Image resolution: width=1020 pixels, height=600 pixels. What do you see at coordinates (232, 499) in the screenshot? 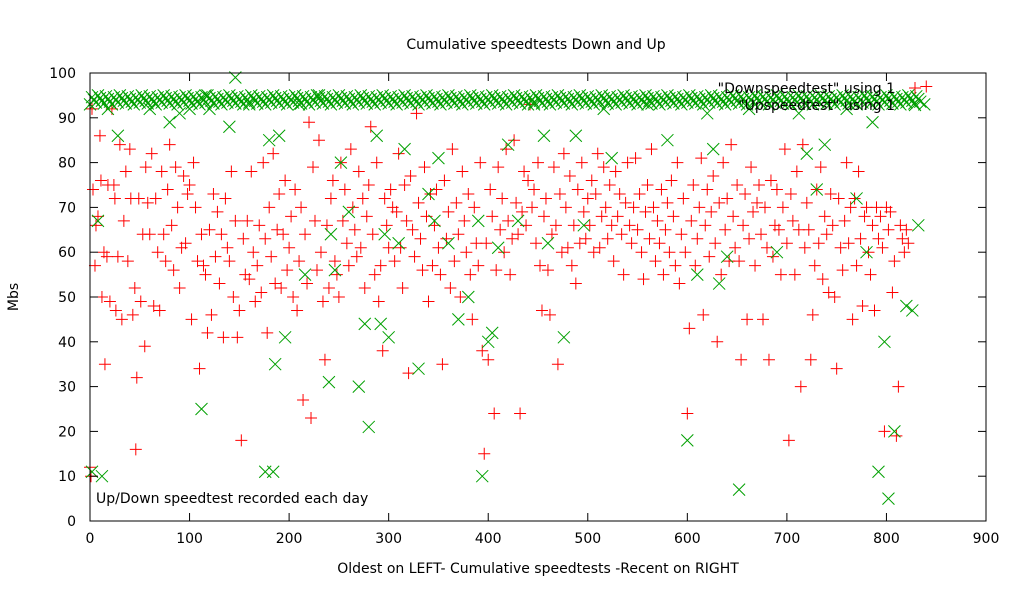
I see `chart-annotation: Up/Down speedtest recorded each day` at bounding box center [232, 499].